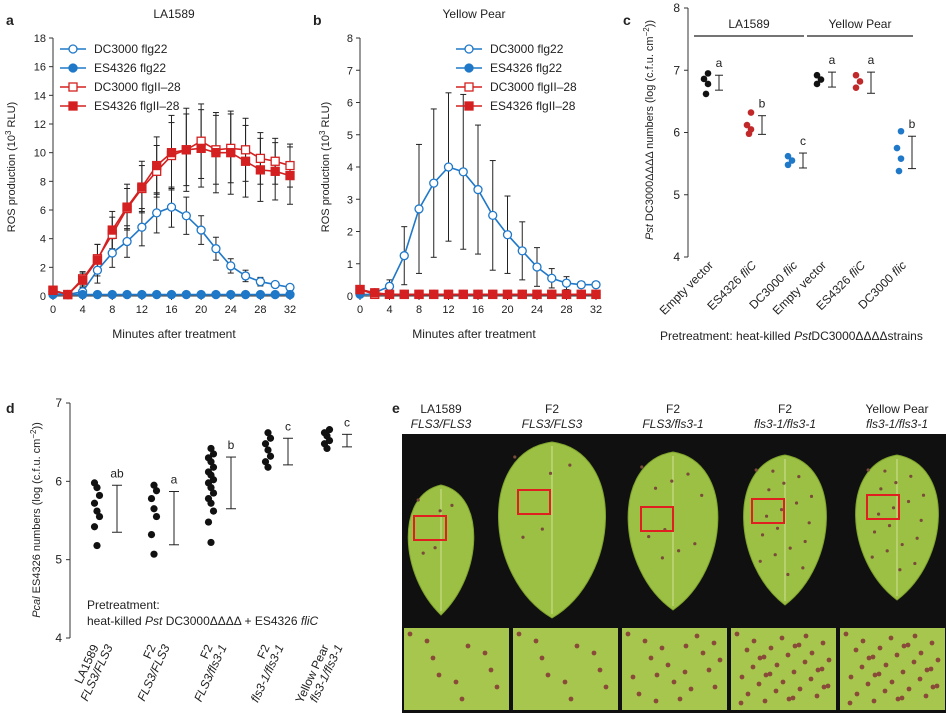 The height and width of the screenshot is (713, 946). Describe the element at coordinates (260, 310) in the screenshot. I see `x-tick-label: 28` at that location.